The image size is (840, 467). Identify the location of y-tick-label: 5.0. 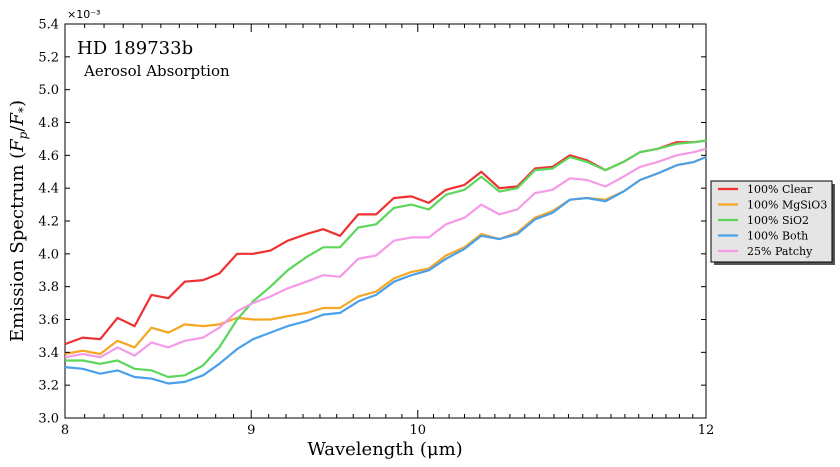
(48, 90).